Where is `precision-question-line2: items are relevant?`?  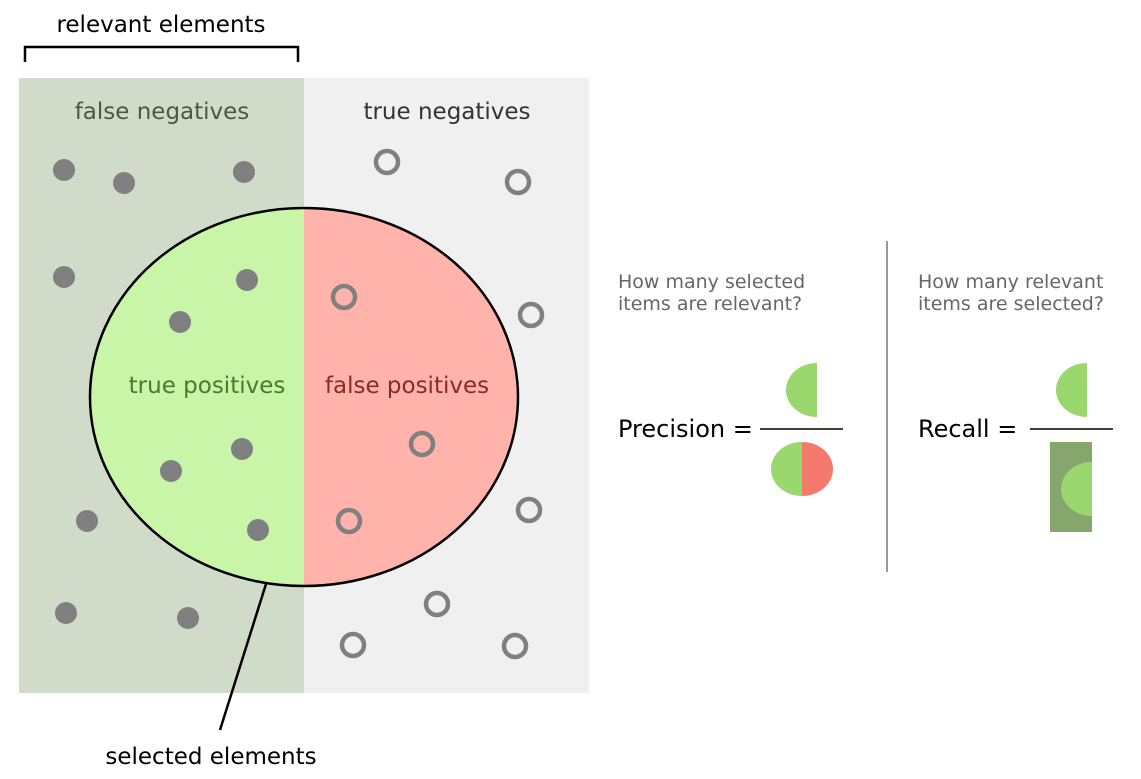 precision-question-line2: items are relevant? is located at coordinates (710, 304).